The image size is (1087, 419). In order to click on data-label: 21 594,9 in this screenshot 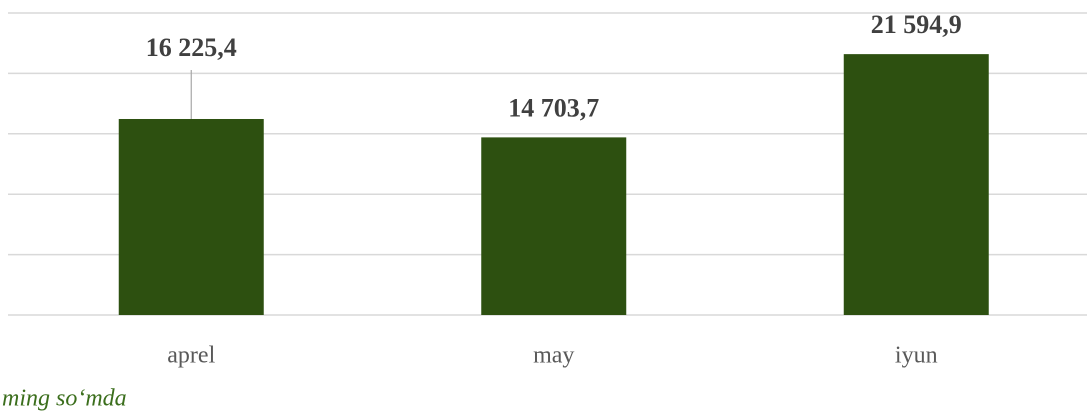, I will do `click(916, 24)`.